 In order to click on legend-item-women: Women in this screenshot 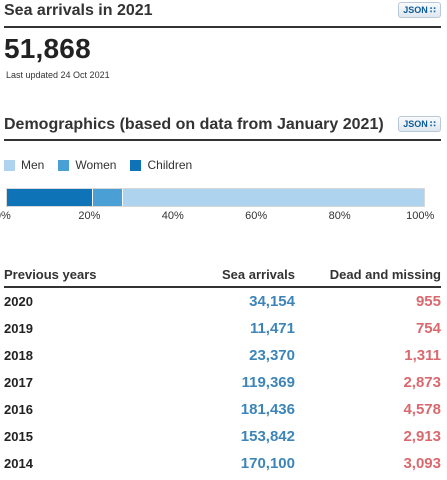, I will do `click(87, 165)`.